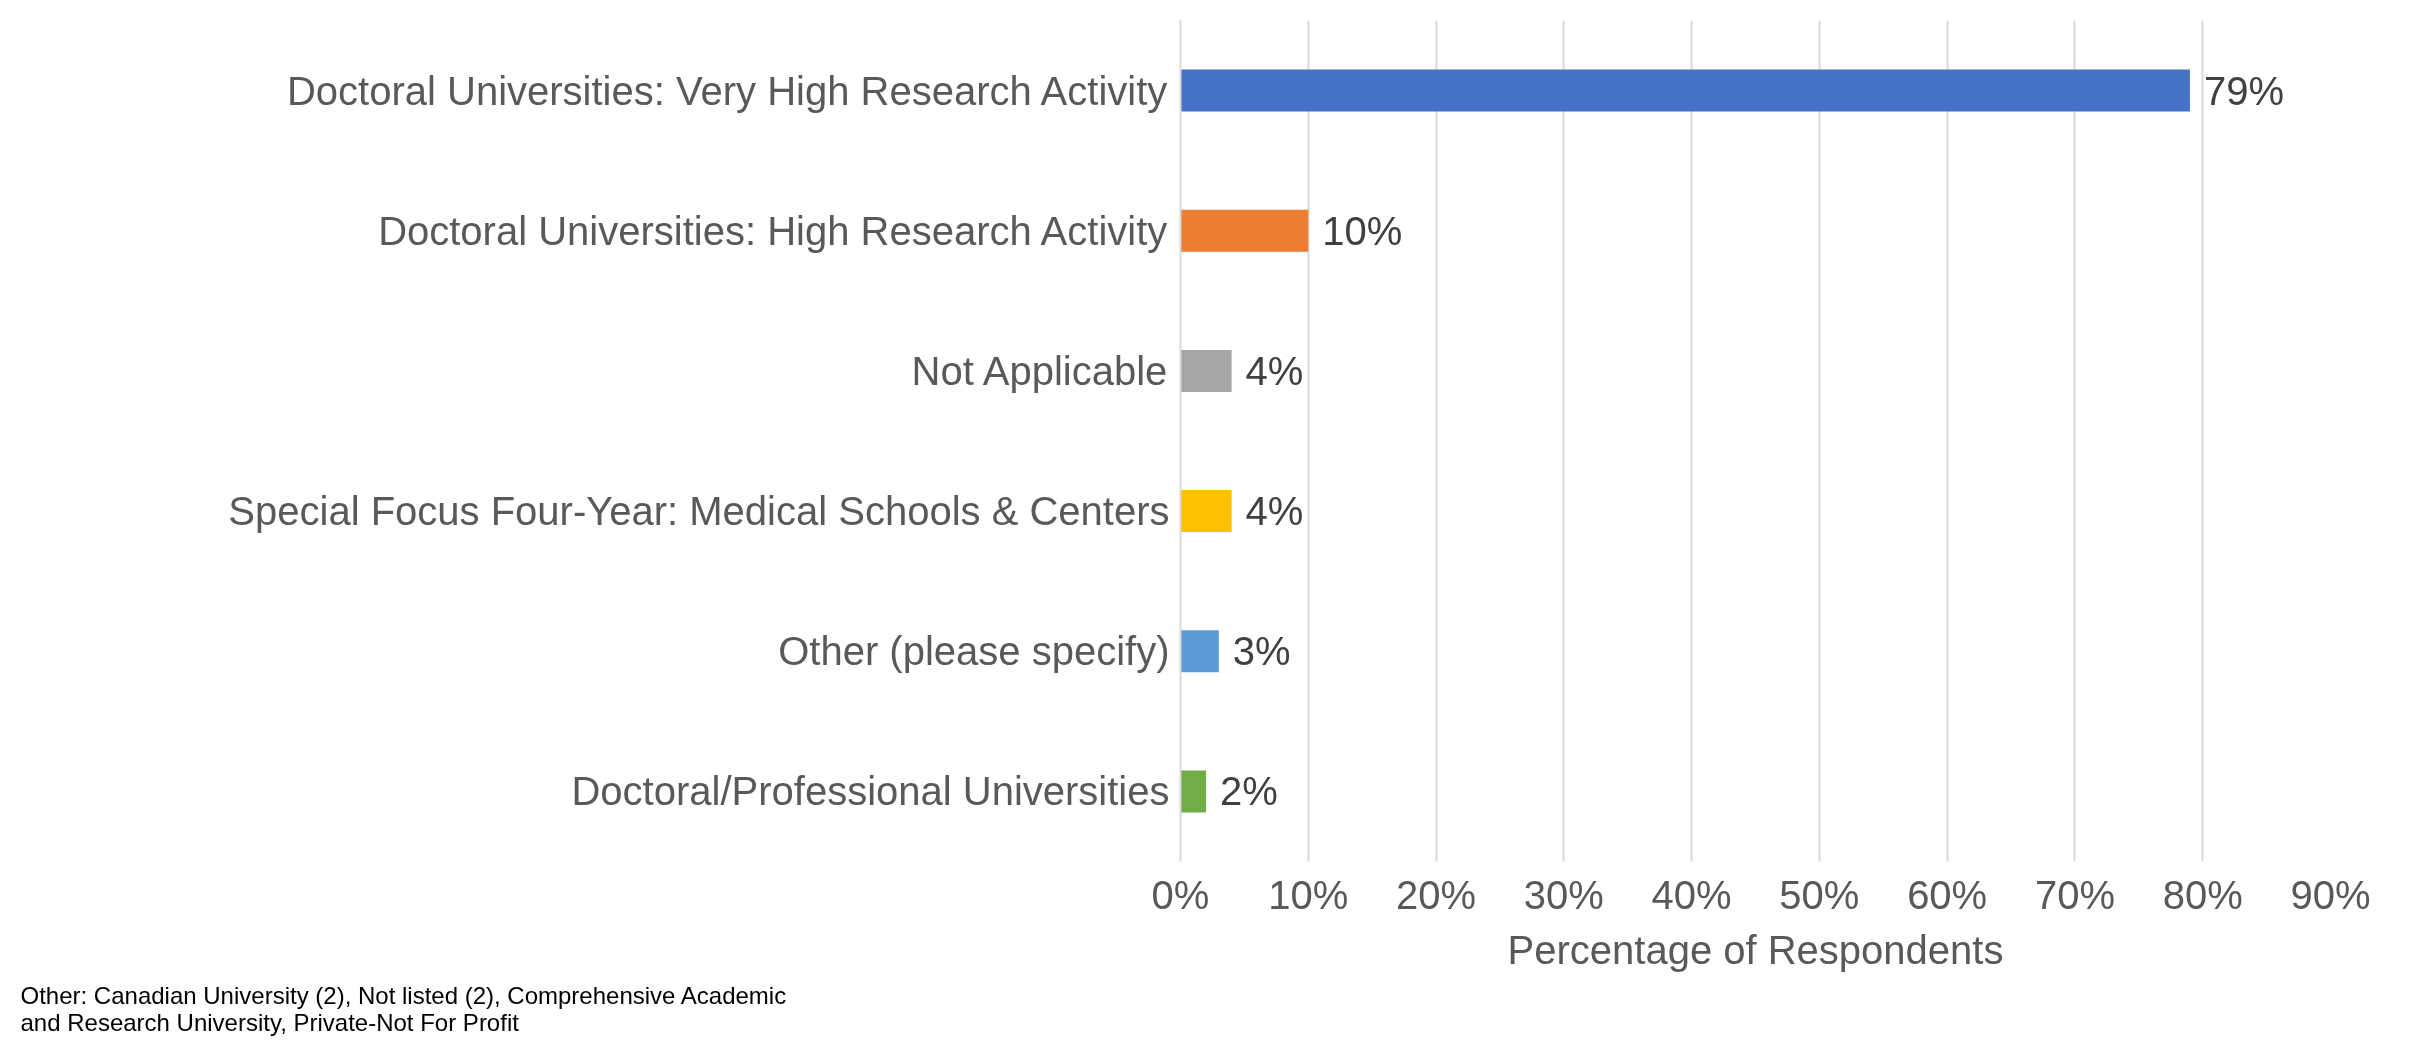 The width and height of the screenshot is (2417, 1047). What do you see at coordinates (699, 511) in the screenshot?
I see `y-tick-label: Special Focus Four-Year: Medical Schools & Centers` at bounding box center [699, 511].